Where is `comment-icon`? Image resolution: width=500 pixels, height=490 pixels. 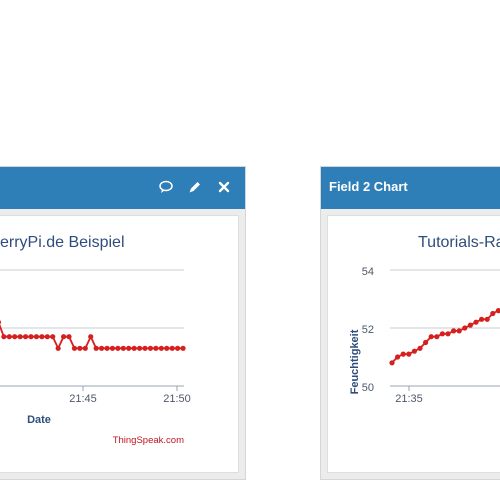 comment-icon is located at coordinates (166, 187).